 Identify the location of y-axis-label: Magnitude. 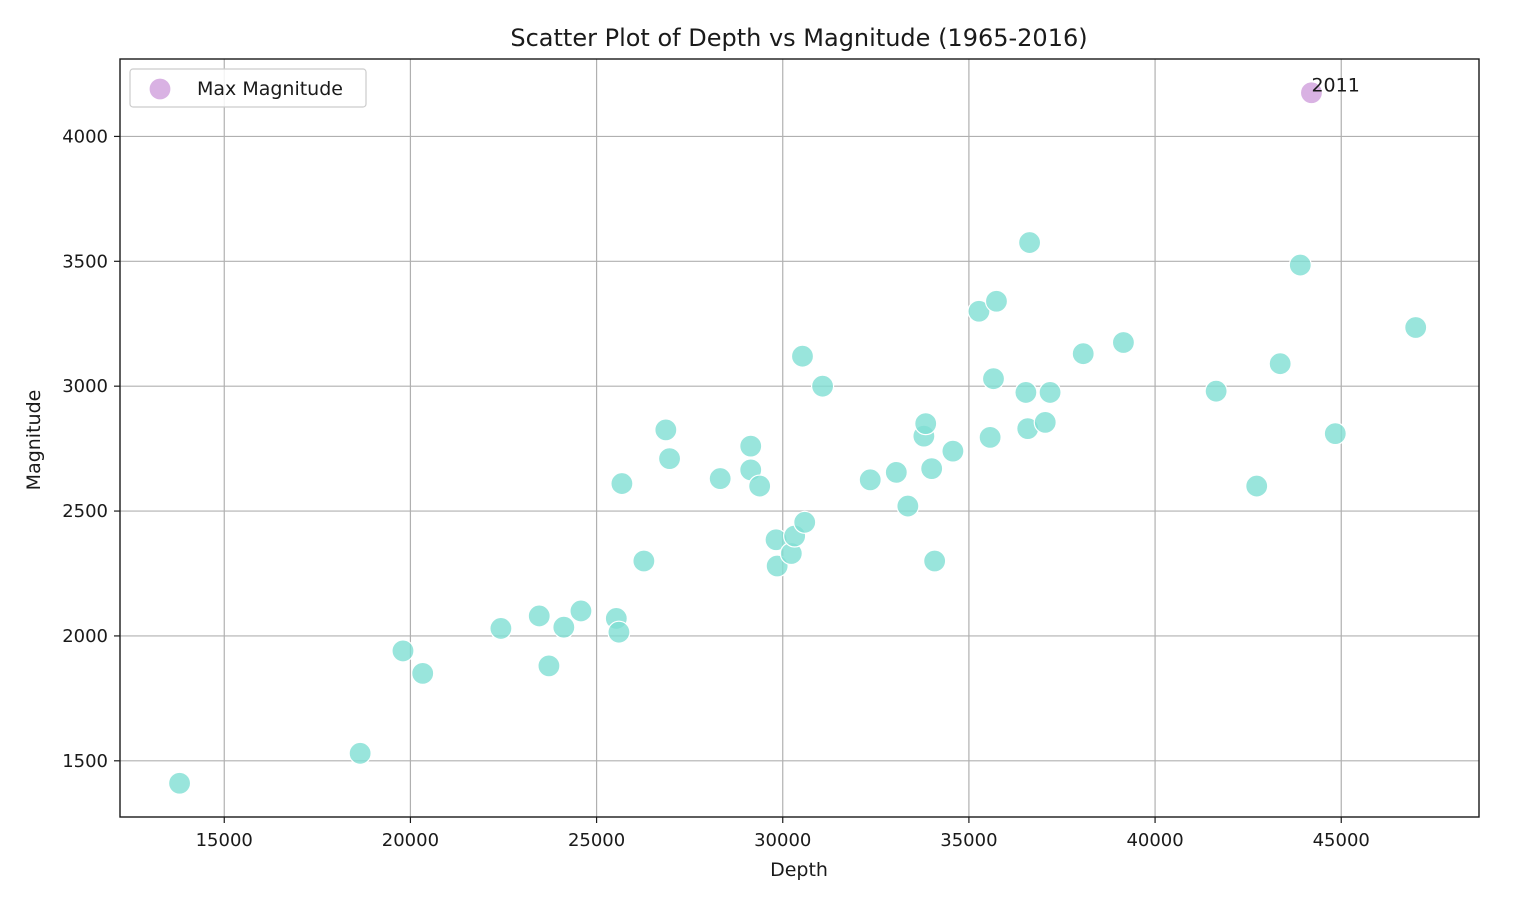
(34, 440).